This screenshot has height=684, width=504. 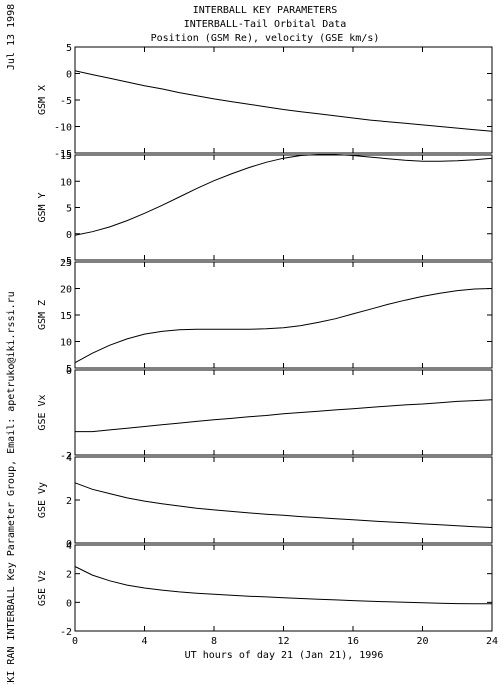 I want to click on y-tick-label: -15, so click(x=63, y=154).